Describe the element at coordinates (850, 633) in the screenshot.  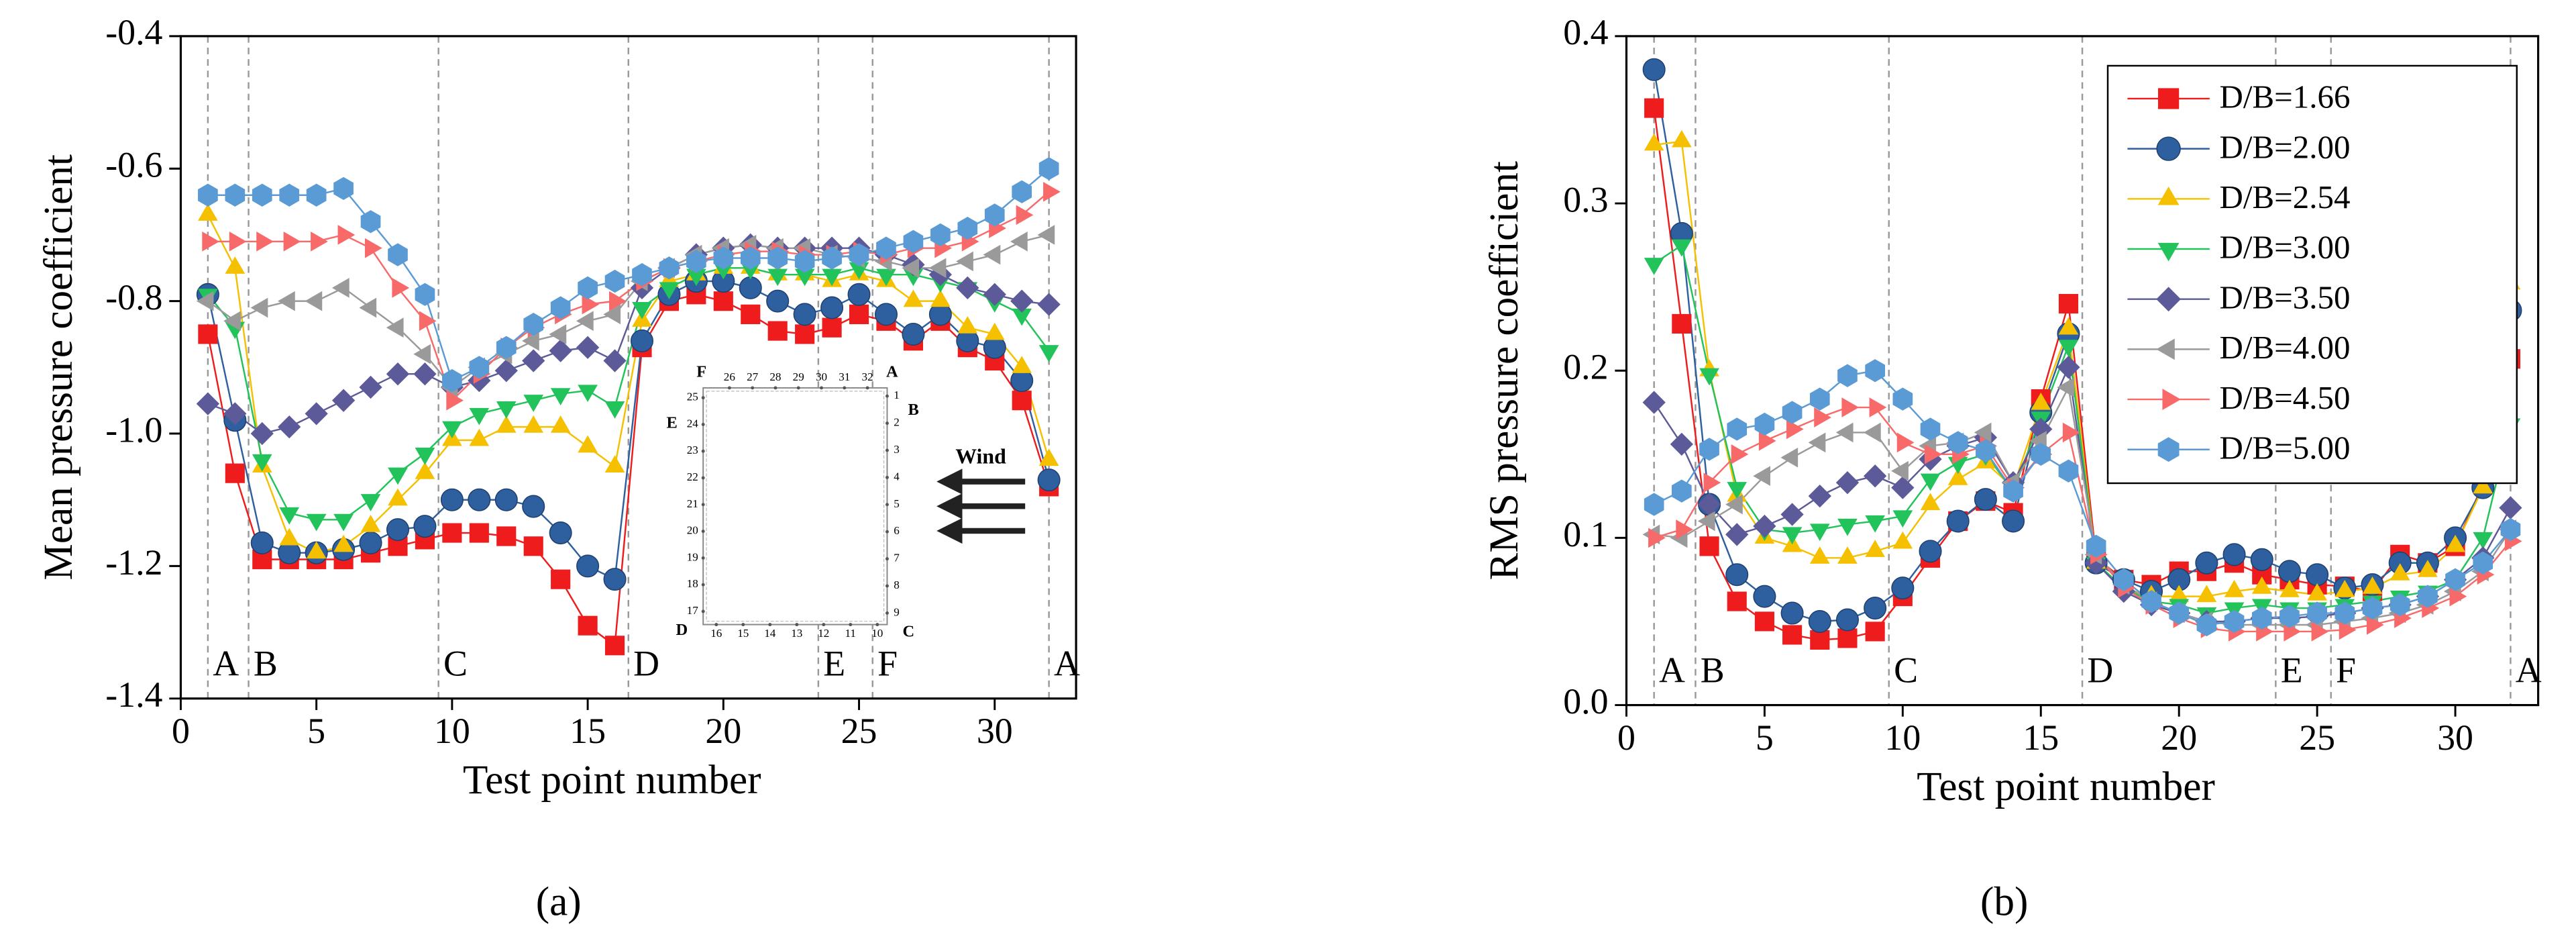
I see `inset-point-label: 11` at that location.